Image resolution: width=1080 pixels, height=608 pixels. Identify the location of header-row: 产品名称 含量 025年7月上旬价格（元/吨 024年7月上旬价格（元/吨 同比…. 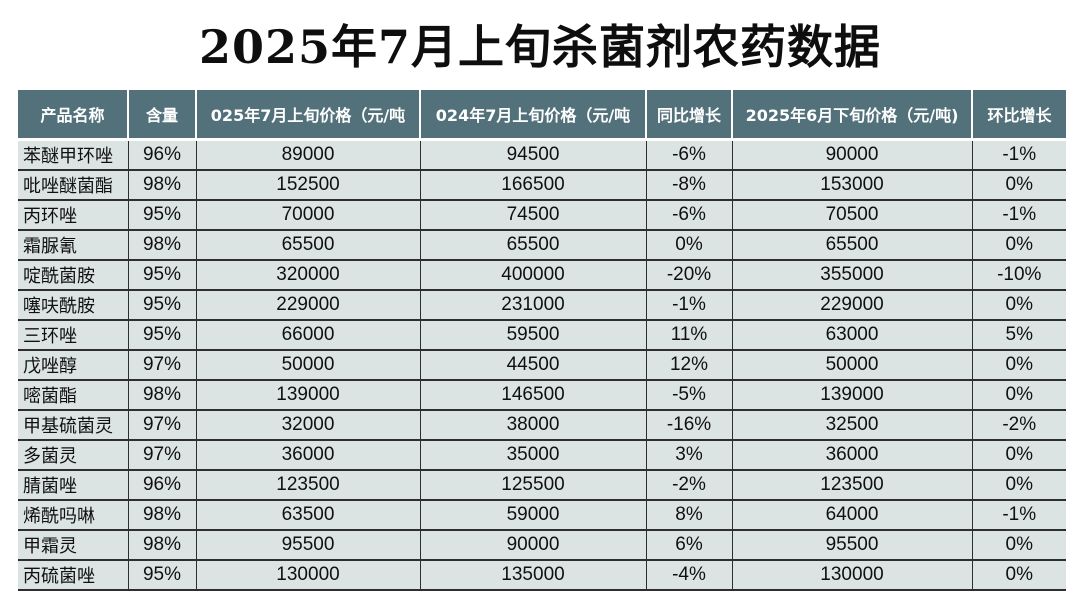
(542, 115).